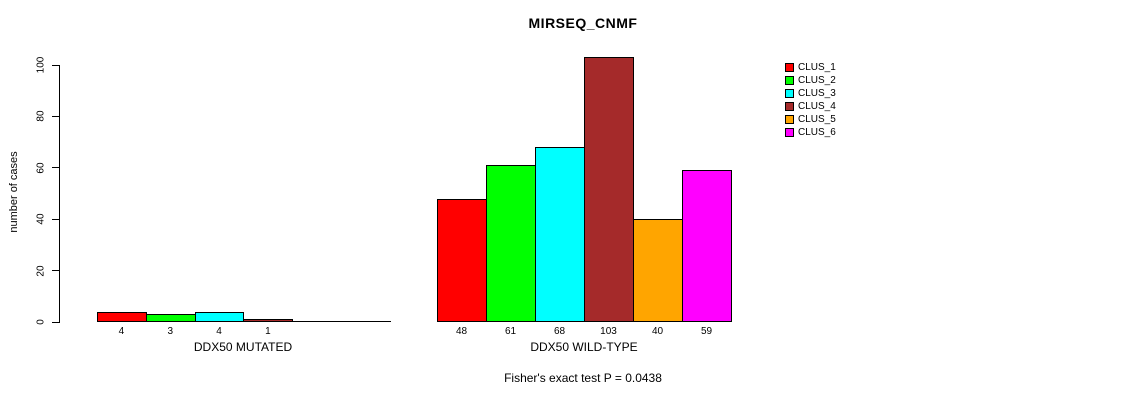 The image size is (1140, 400). Describe the element at coordinates (41, 219) in the screenshot. I see `y-tick-label: 40` at that location.